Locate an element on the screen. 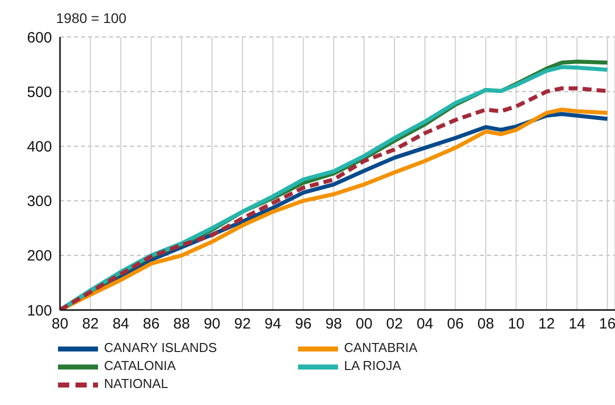  x-tick-label: 10 is located at coordinates (516, 324).